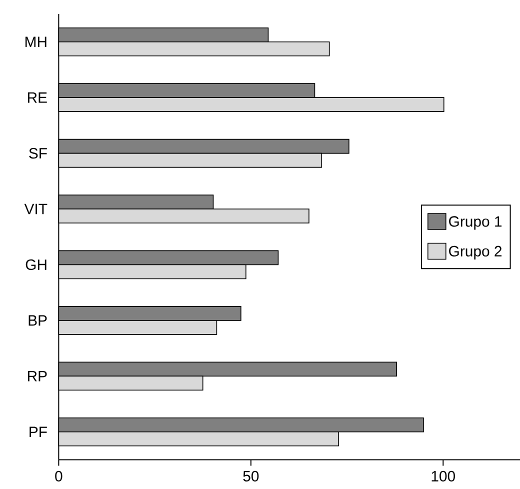 Image resolution: width=520 pixels, height=489 pixels. What do you see at coordinates (37, 320) in the screenshot?
I see `y-tick-label: BP` at bounding box center [37, 320].